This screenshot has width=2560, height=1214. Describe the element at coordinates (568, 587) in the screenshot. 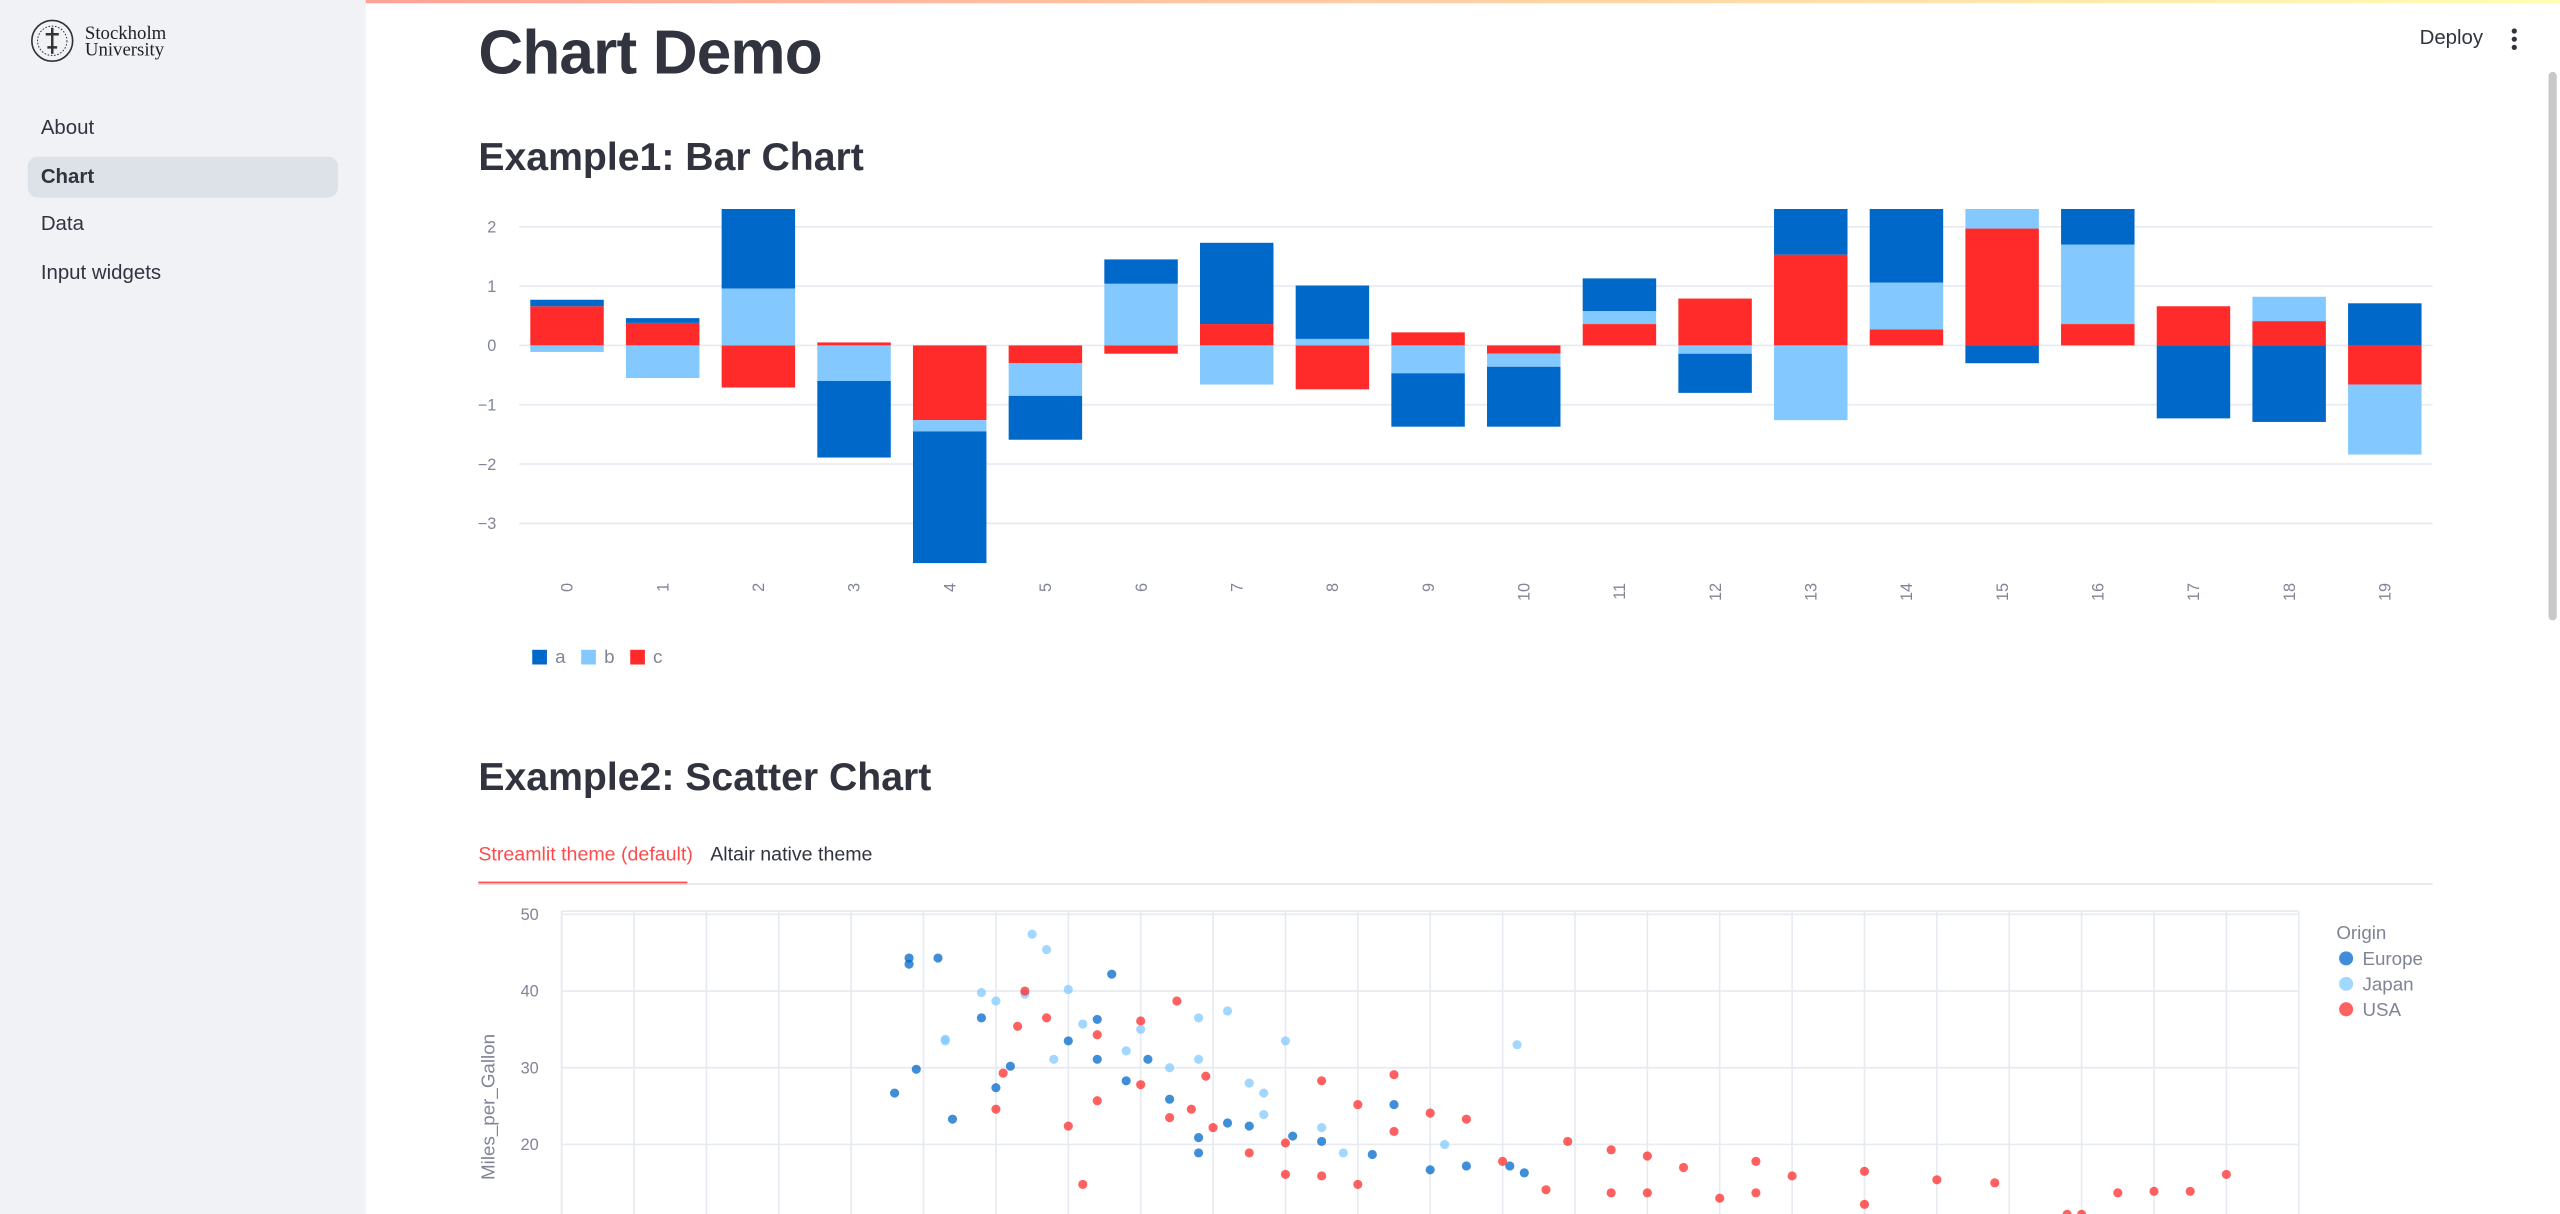

I see `x-tick-label: 0` at that location.